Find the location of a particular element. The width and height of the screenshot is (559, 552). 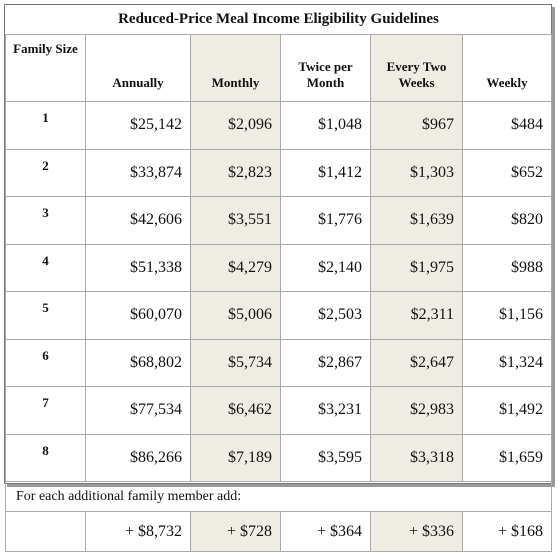

data-row: 5 $60,070 $5,006 $2,503 $2,311 $1,156 is located at coordinates (278, 315).